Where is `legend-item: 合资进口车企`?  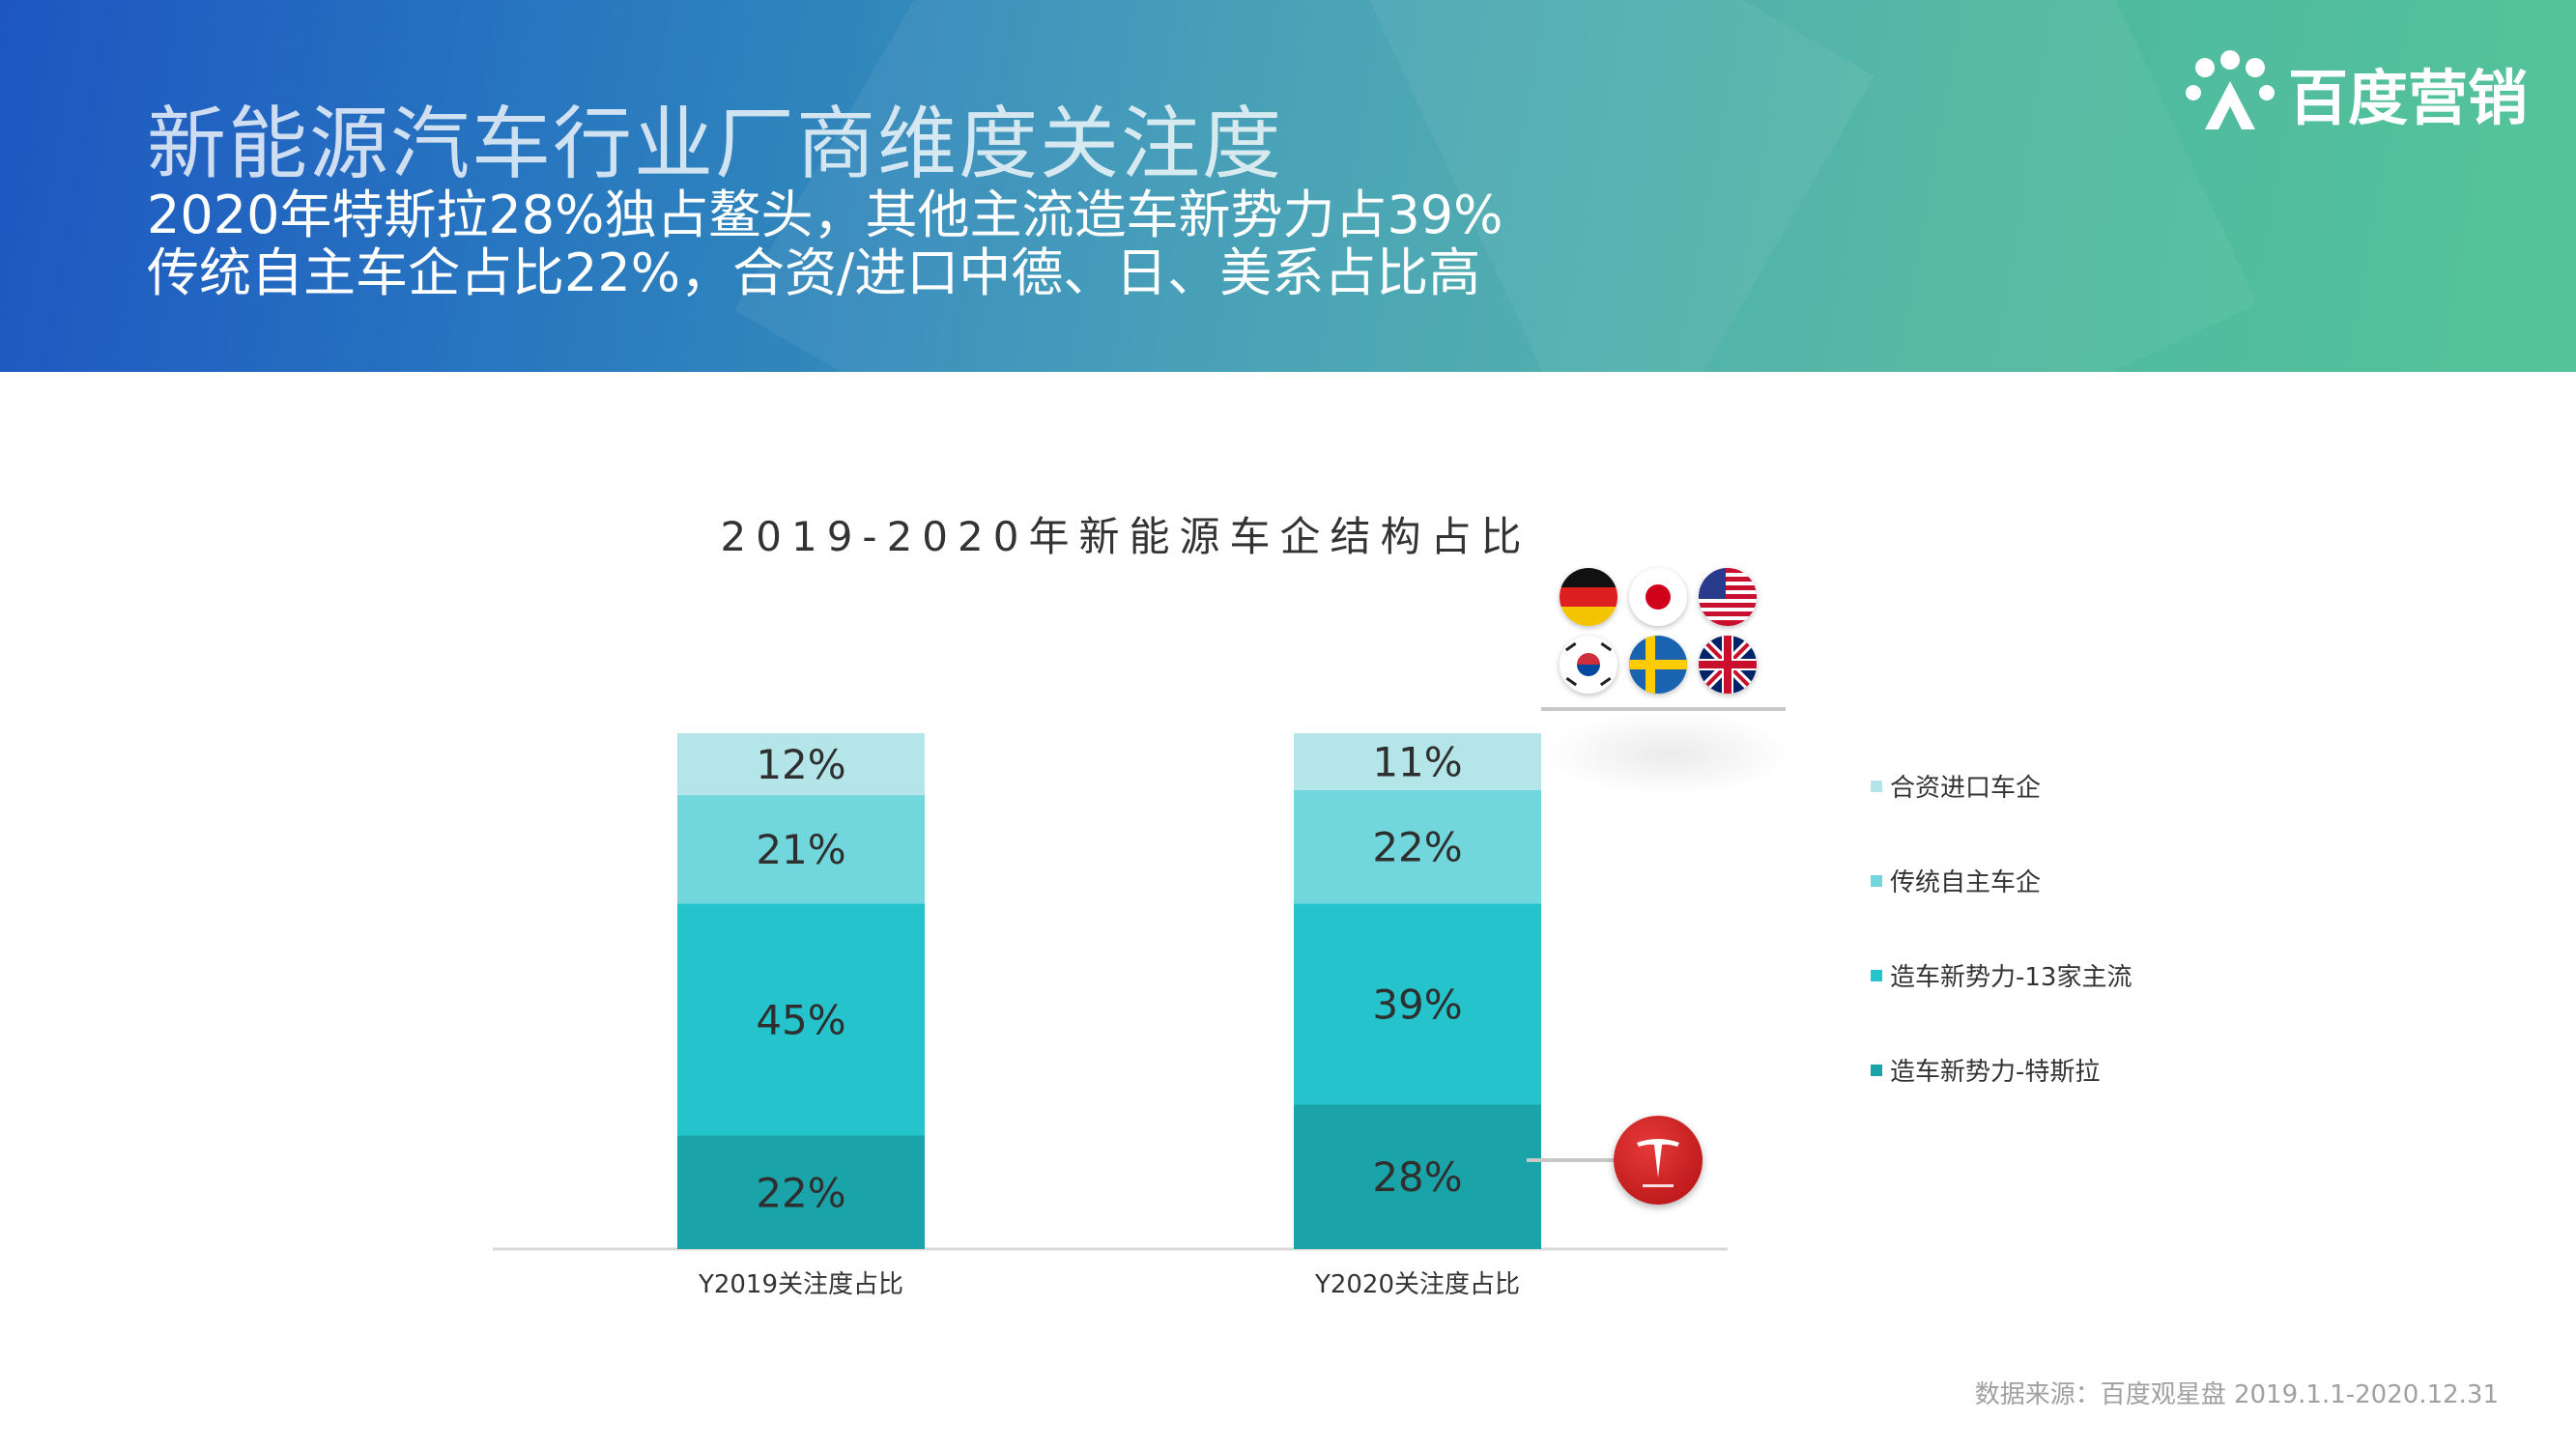 legend-item: 合资进口车企 is located at coordinates (1956, 786).